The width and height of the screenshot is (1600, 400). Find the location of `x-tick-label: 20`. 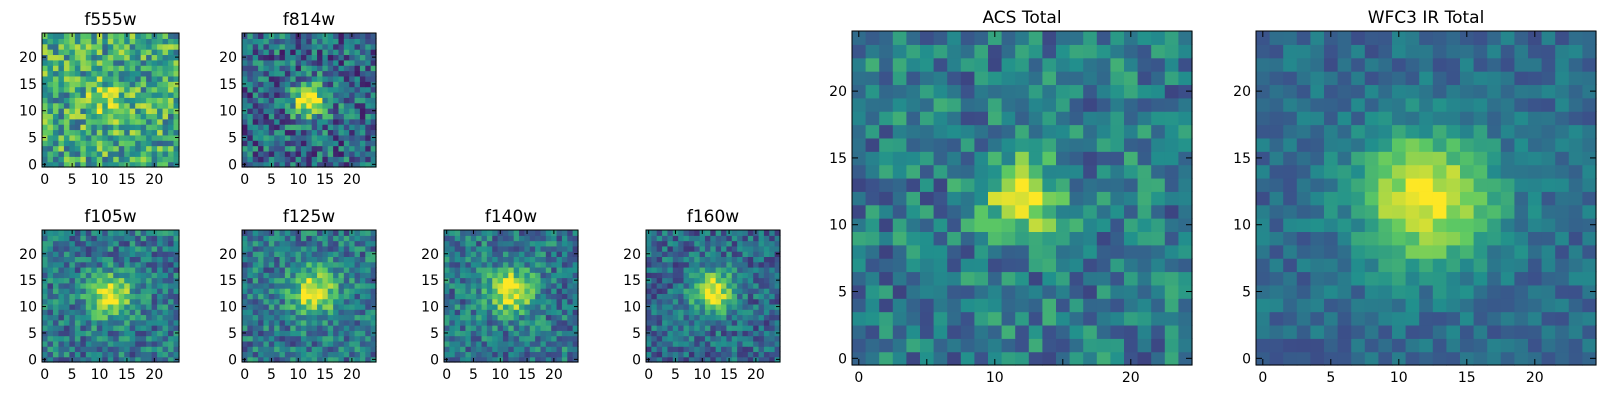

x-tick-label: 20 is located at coordinates (352, 375).